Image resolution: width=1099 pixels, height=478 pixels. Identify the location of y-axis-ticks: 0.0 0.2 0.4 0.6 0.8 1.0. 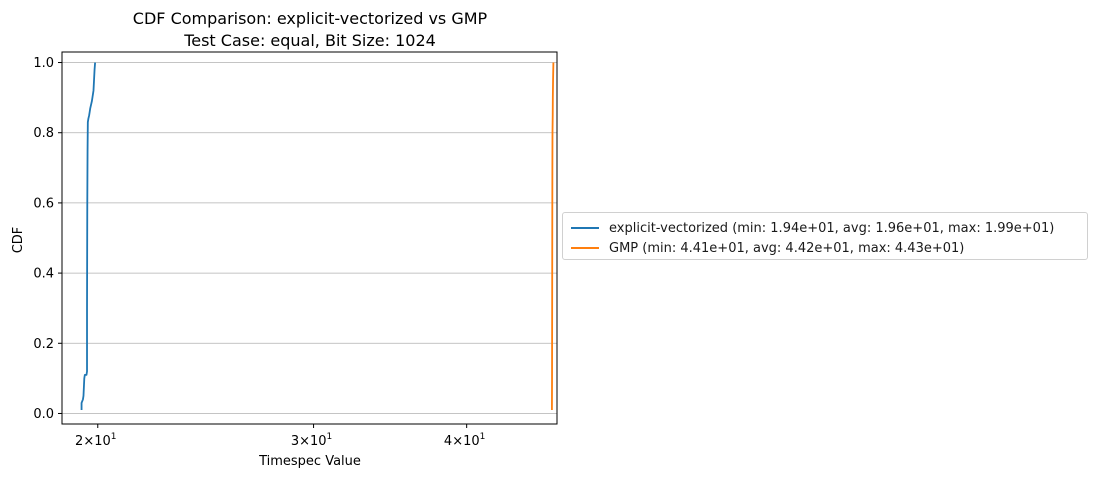
(47, 239).